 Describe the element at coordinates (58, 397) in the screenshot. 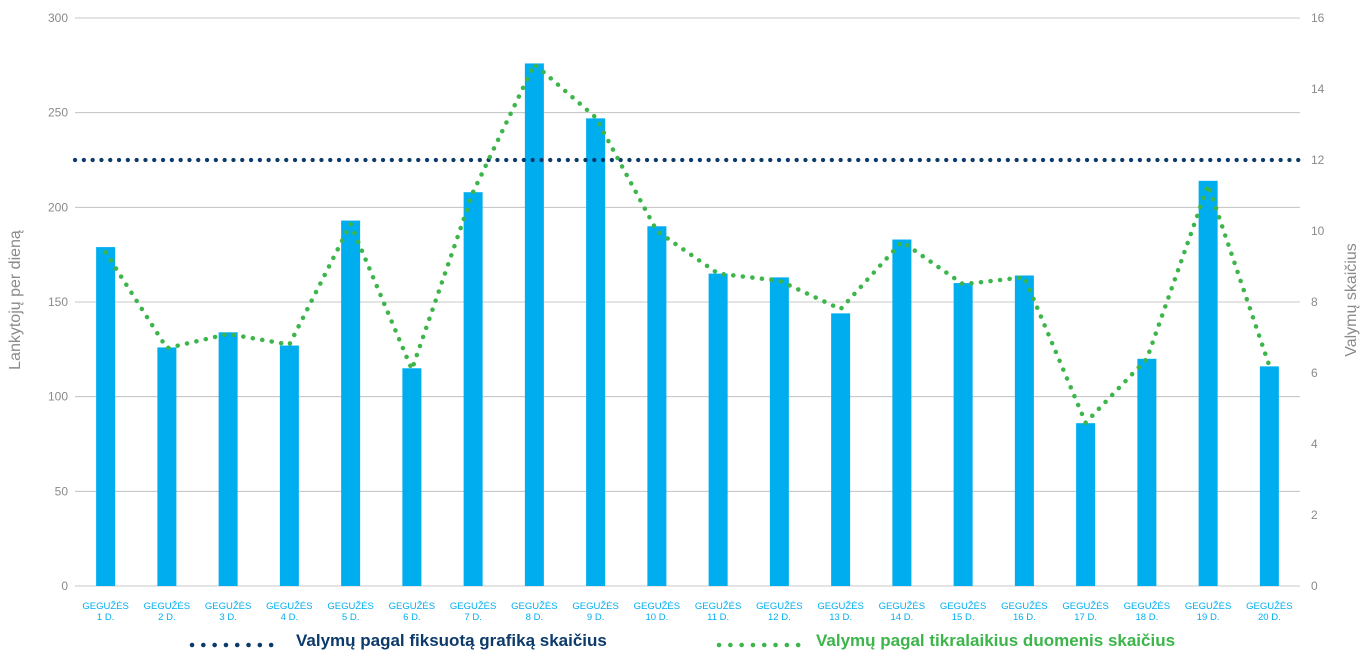

I see `y-left-tick-label: 100` at that location.